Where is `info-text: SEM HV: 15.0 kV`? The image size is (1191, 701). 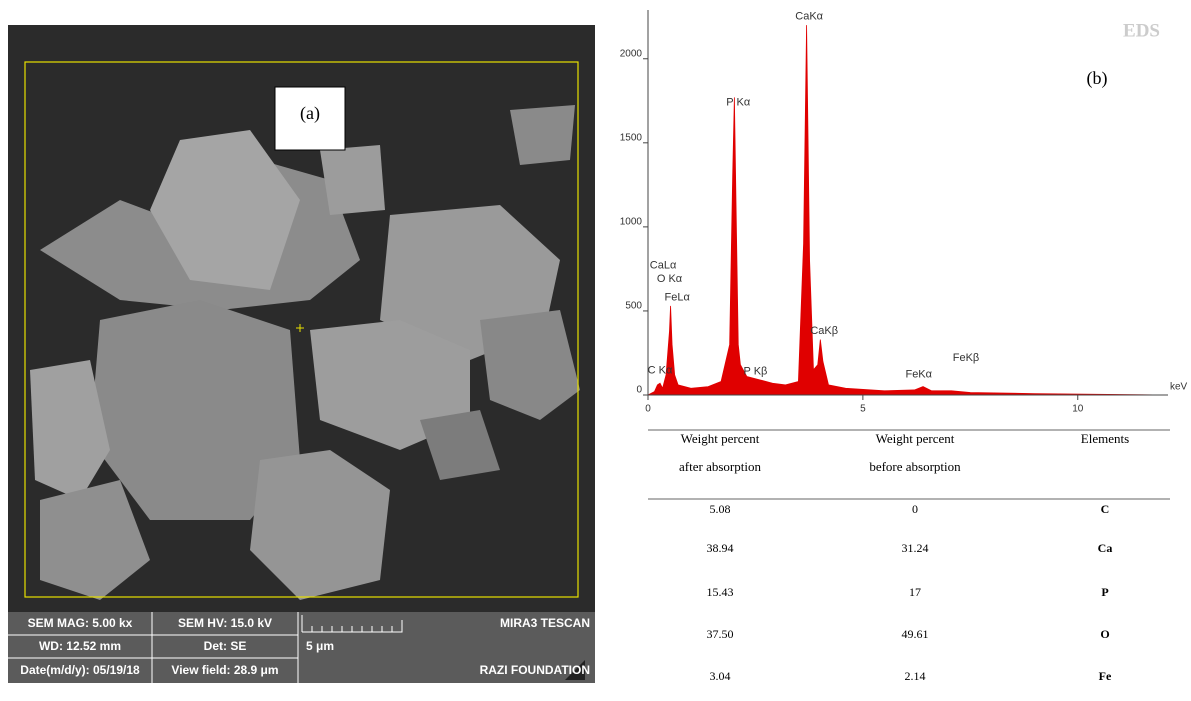 info-text: SEM HV: 15.0 kV is located at coordinates (225, 623).